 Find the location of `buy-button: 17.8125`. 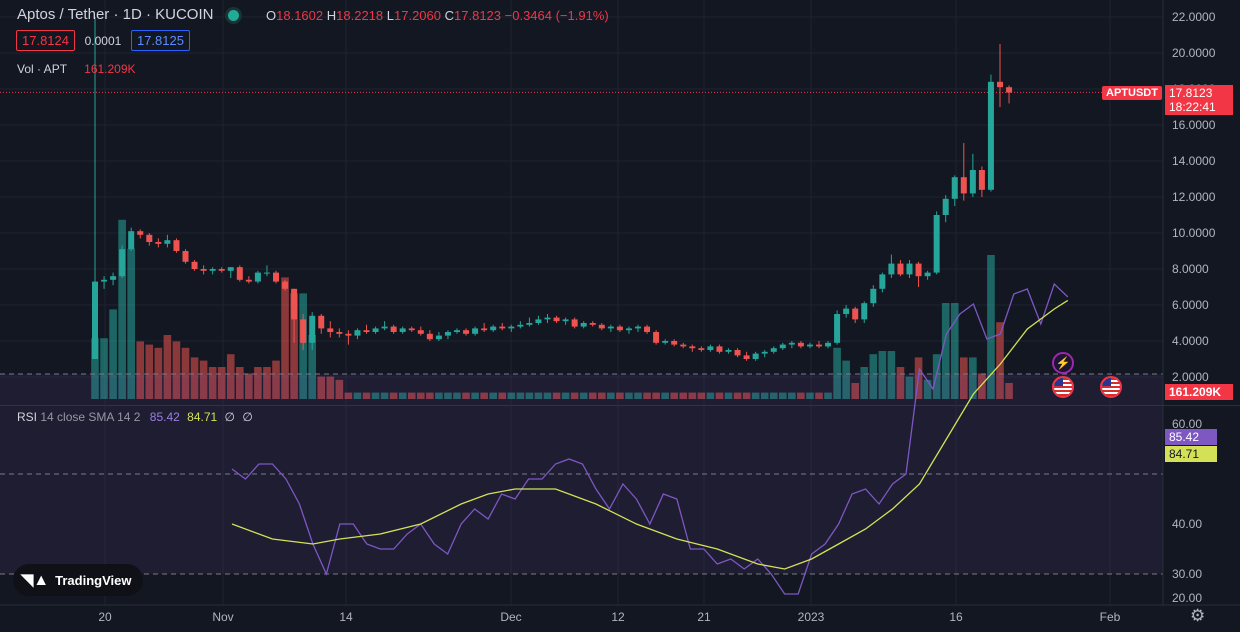

buy-button: 17.8125 is located at coordinates (160, 40).